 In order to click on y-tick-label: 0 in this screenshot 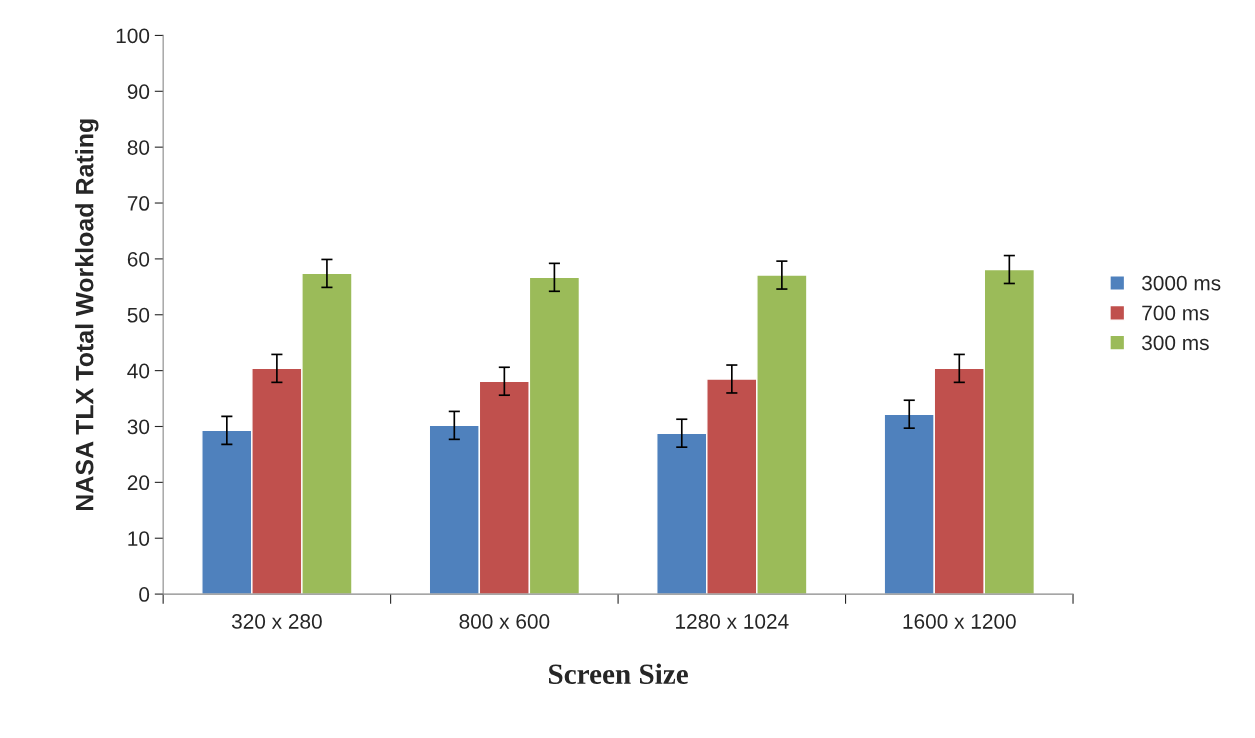, I will do `click(144, 594)`.